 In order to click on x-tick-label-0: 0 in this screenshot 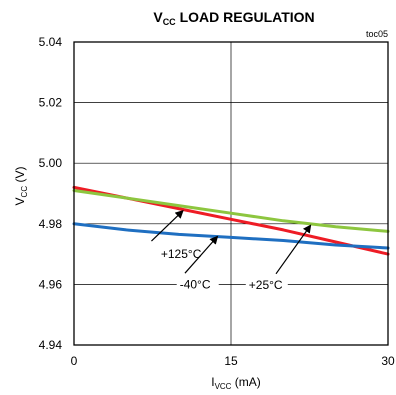, I will do `click(74, 361)`.